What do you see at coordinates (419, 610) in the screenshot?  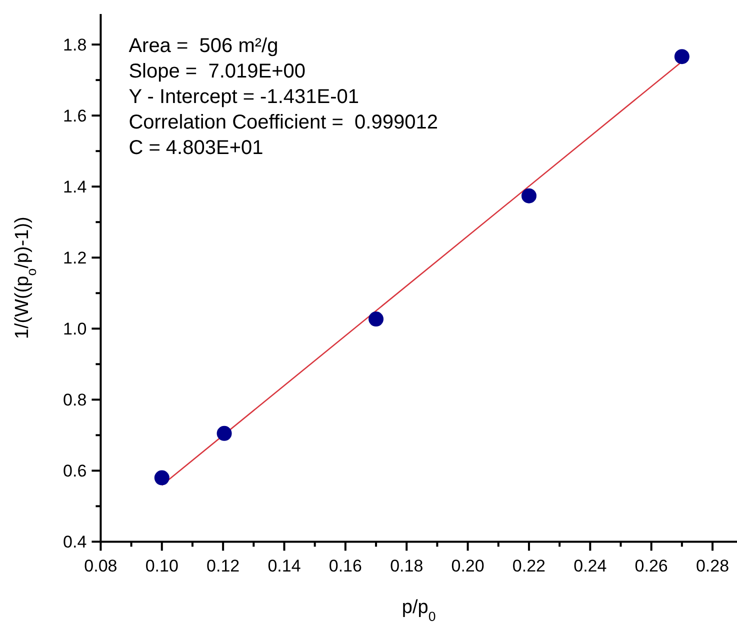 I see `x-axis-title: p/p$_{0}$` at bounding box center [419, 610].